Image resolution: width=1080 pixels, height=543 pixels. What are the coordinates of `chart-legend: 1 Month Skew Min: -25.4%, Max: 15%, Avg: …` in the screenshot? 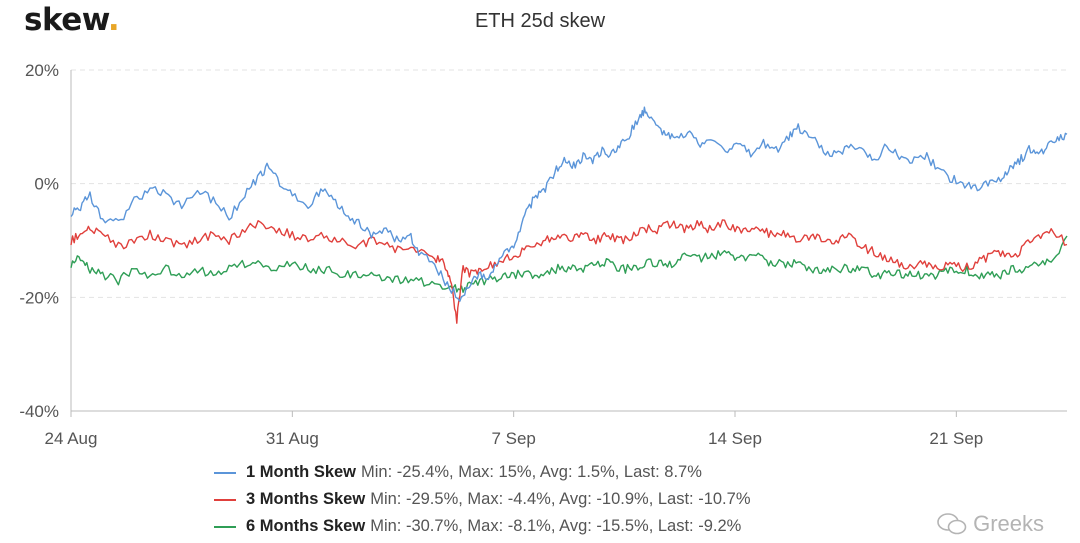 It's located at (482, 499).